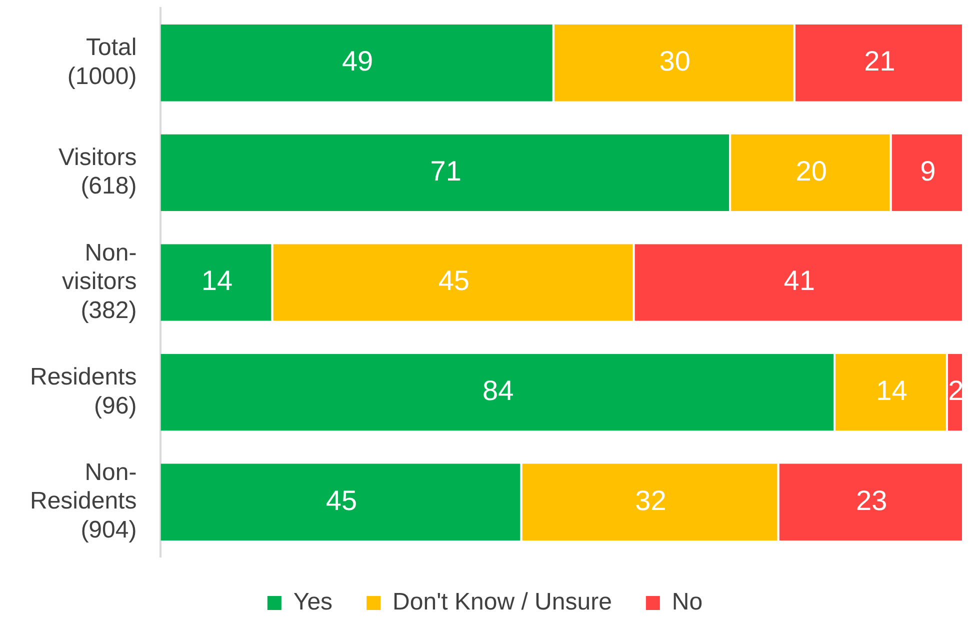  I want to click on data-label: 30, so click(674, 61).